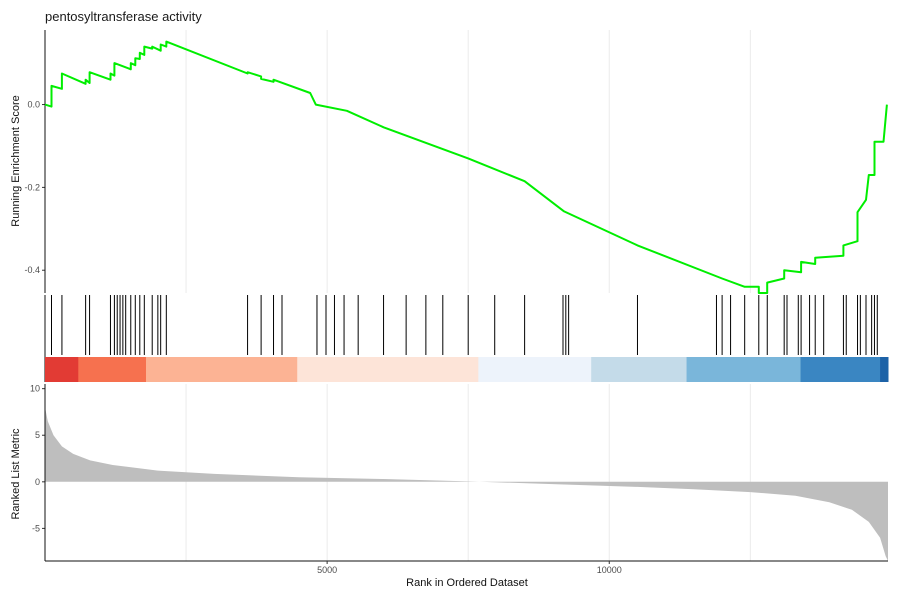 This screenshot has width=900, height=600. Describe the element at coordinates (36, 528) in the screenshot. I see `metric-y-tick-label: -5` at that location.